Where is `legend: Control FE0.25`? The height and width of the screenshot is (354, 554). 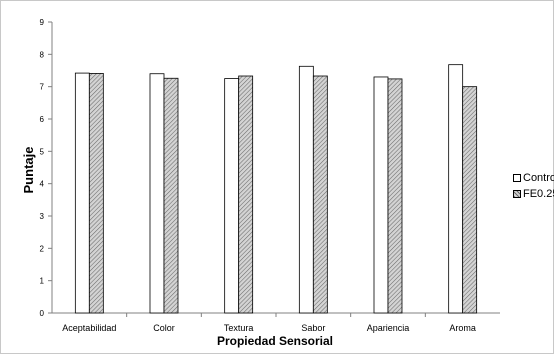
legend: Control FE0.25 is located at coordinates (533, 186).